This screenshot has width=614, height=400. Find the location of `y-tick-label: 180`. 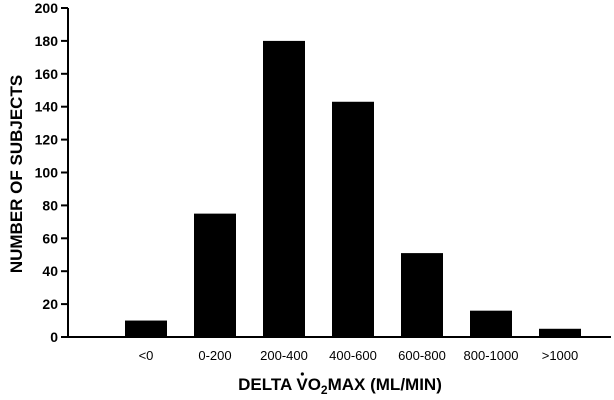

y-tick-label: 180 is located at coordinates (47, 41).